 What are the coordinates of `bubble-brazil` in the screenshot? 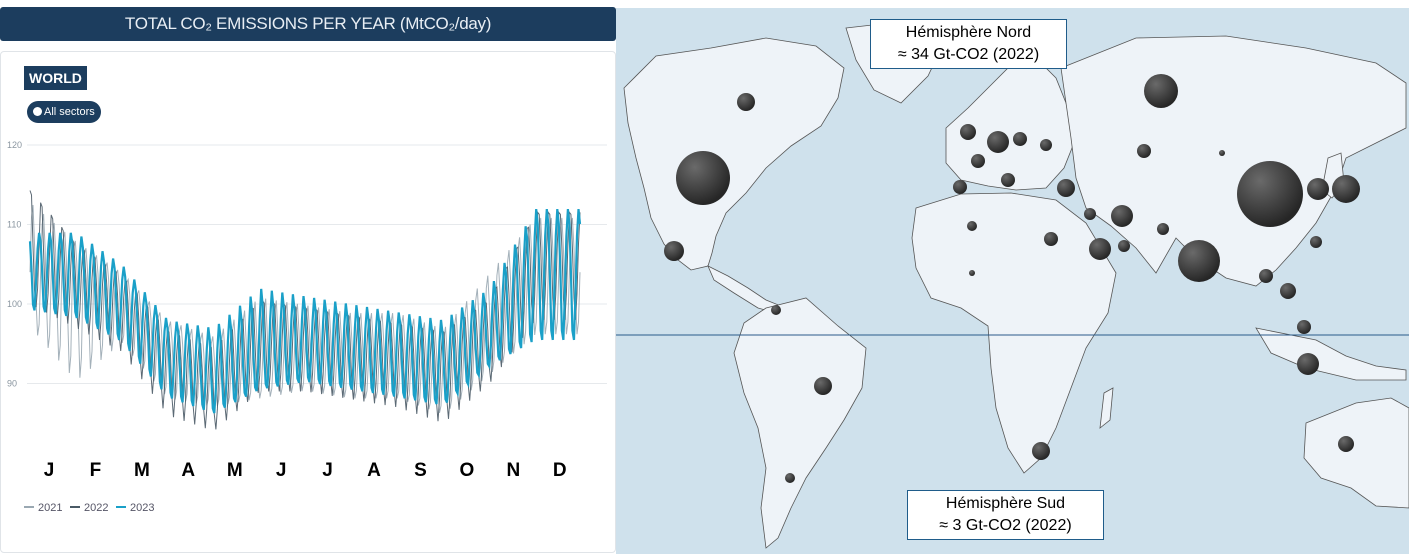 It's located at (823, 386).